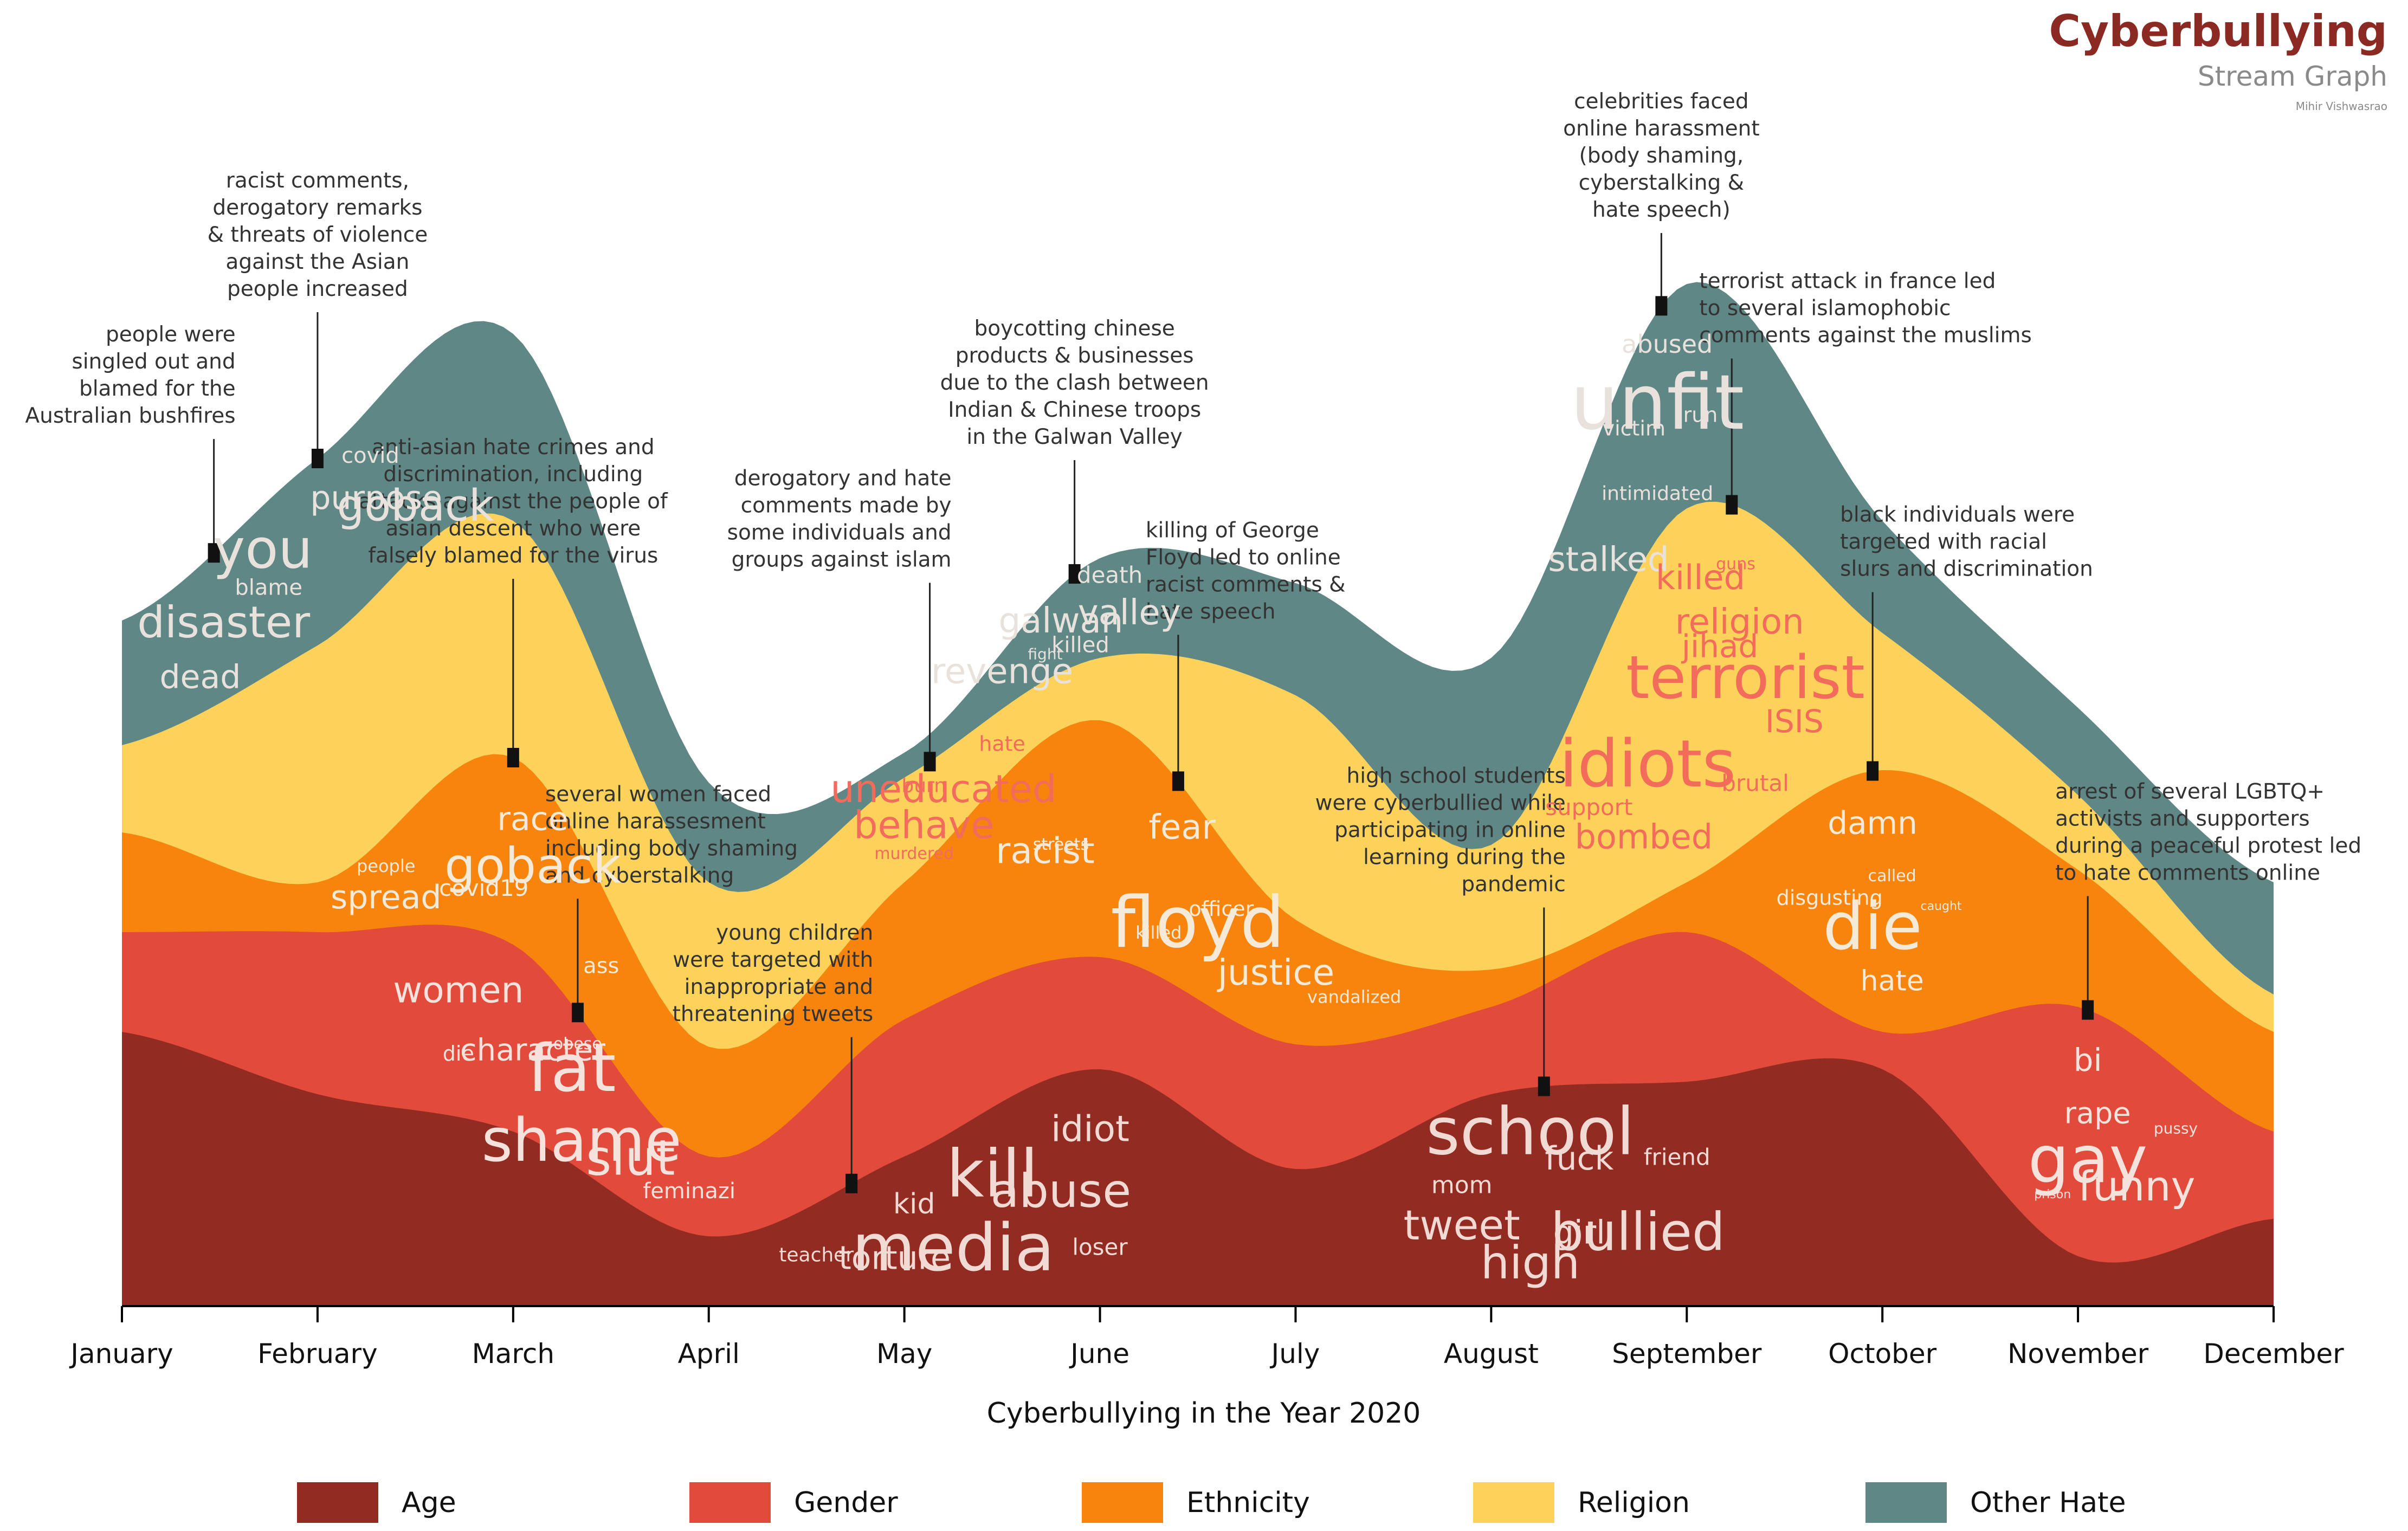 This screenshot has width=2408, height=1531. What do you see at coordinates (1075, 356) in the screenshot?
I see `annotation-text: products & businesses` at bounding box center [1075, 356].